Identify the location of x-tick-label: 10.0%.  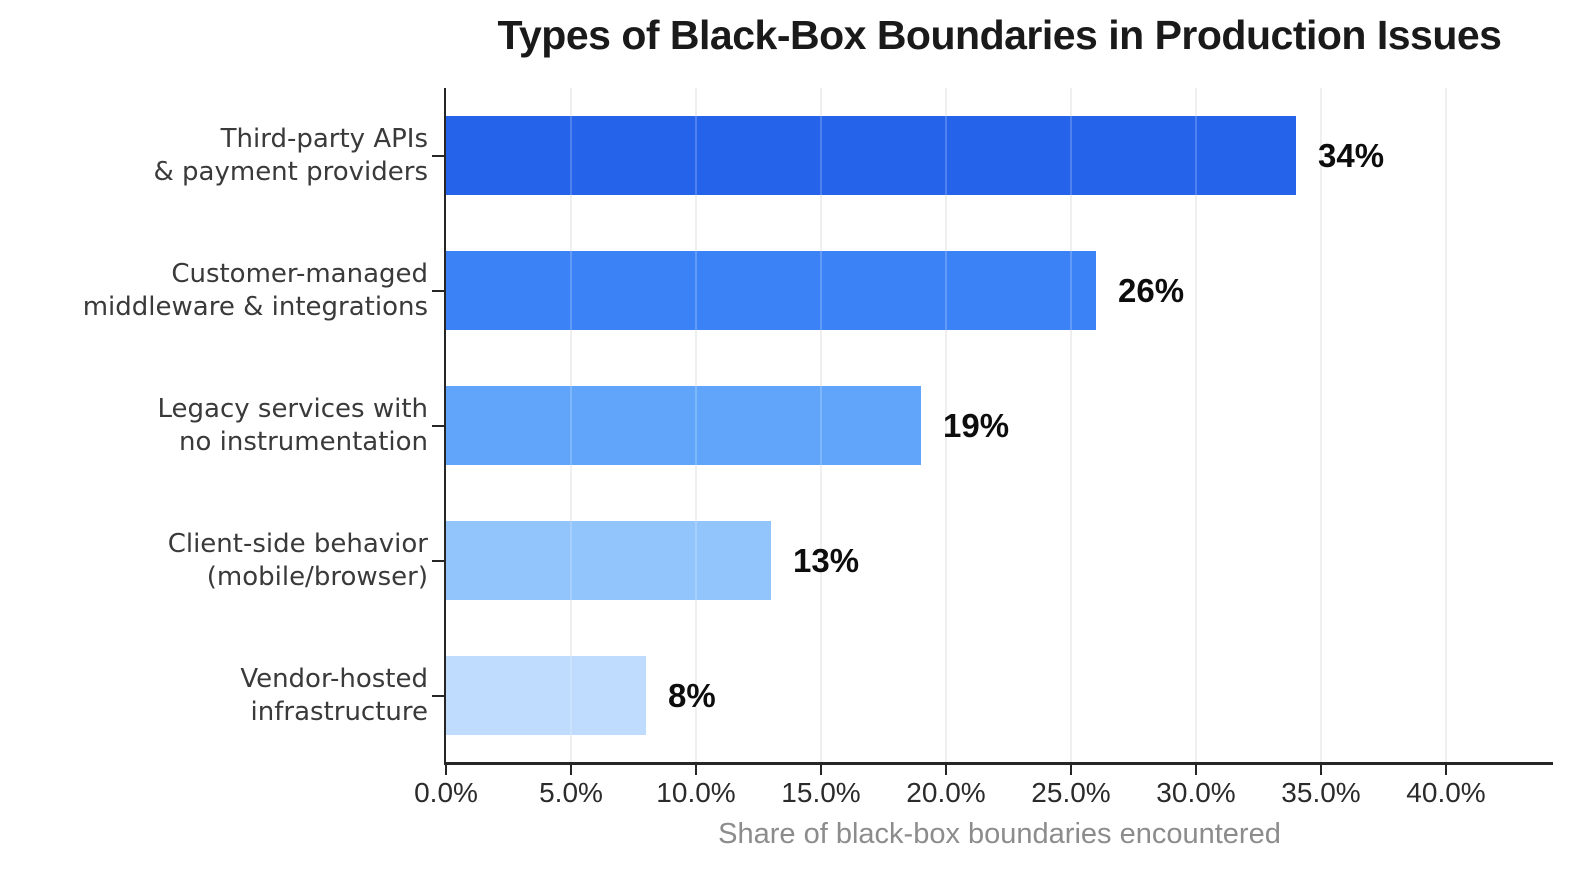
(696, 792).